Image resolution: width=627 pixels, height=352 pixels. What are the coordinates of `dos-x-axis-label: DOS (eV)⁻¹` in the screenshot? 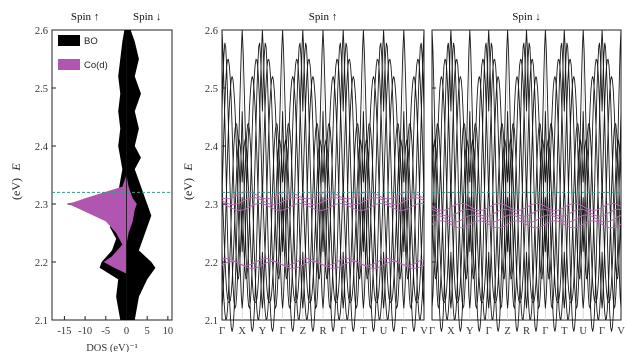 It's located at (112, 347).